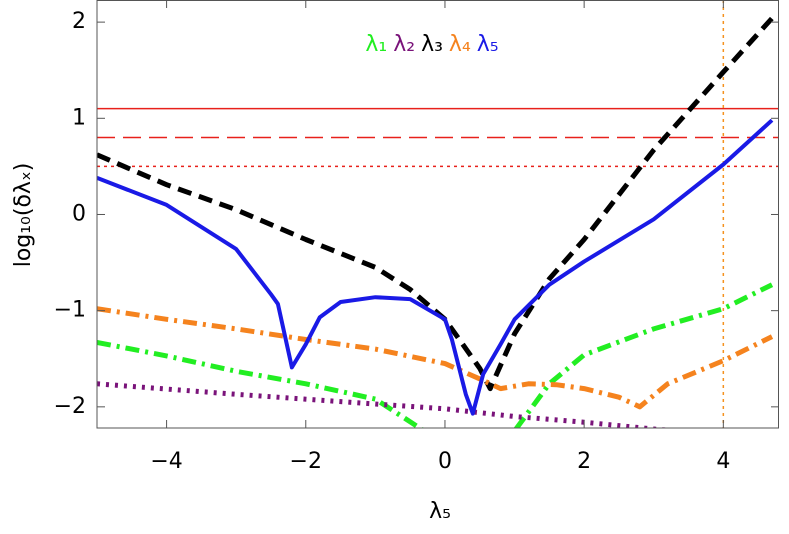 This screenshot has height=534, width=789. I want to click on x-tick-label: −4, so click(166, 461).